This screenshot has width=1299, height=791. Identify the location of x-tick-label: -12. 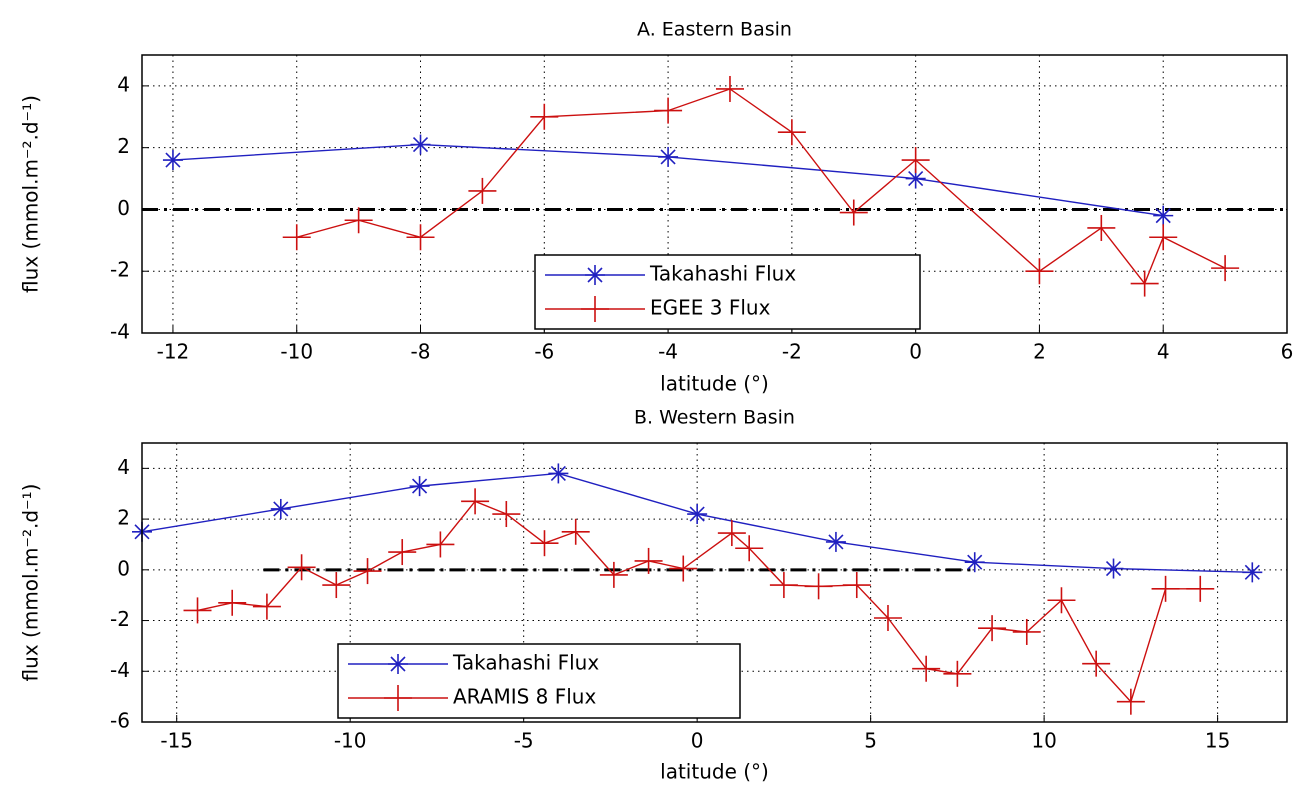
(173, 352).